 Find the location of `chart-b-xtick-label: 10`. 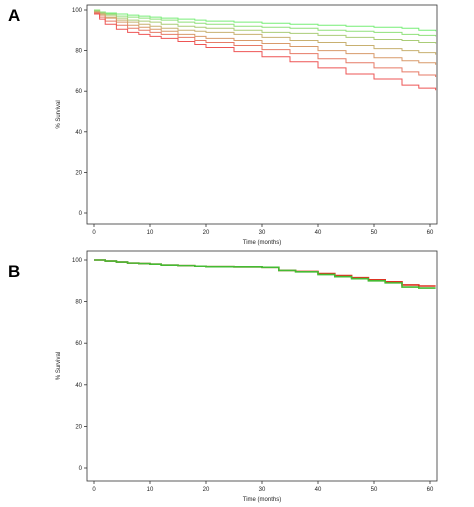

chart-b-xtick-label: 10 is located at coordinates (150, 490).